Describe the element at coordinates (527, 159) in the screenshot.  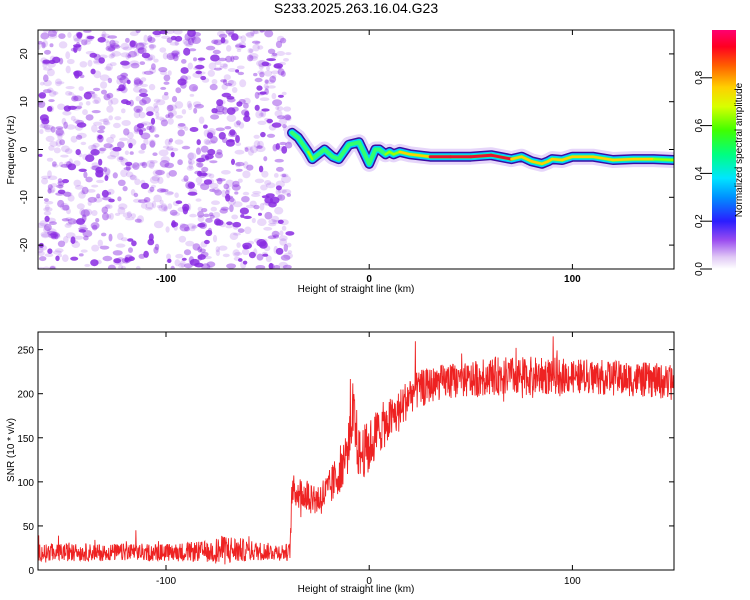
I see `track-core-segment` at that location.